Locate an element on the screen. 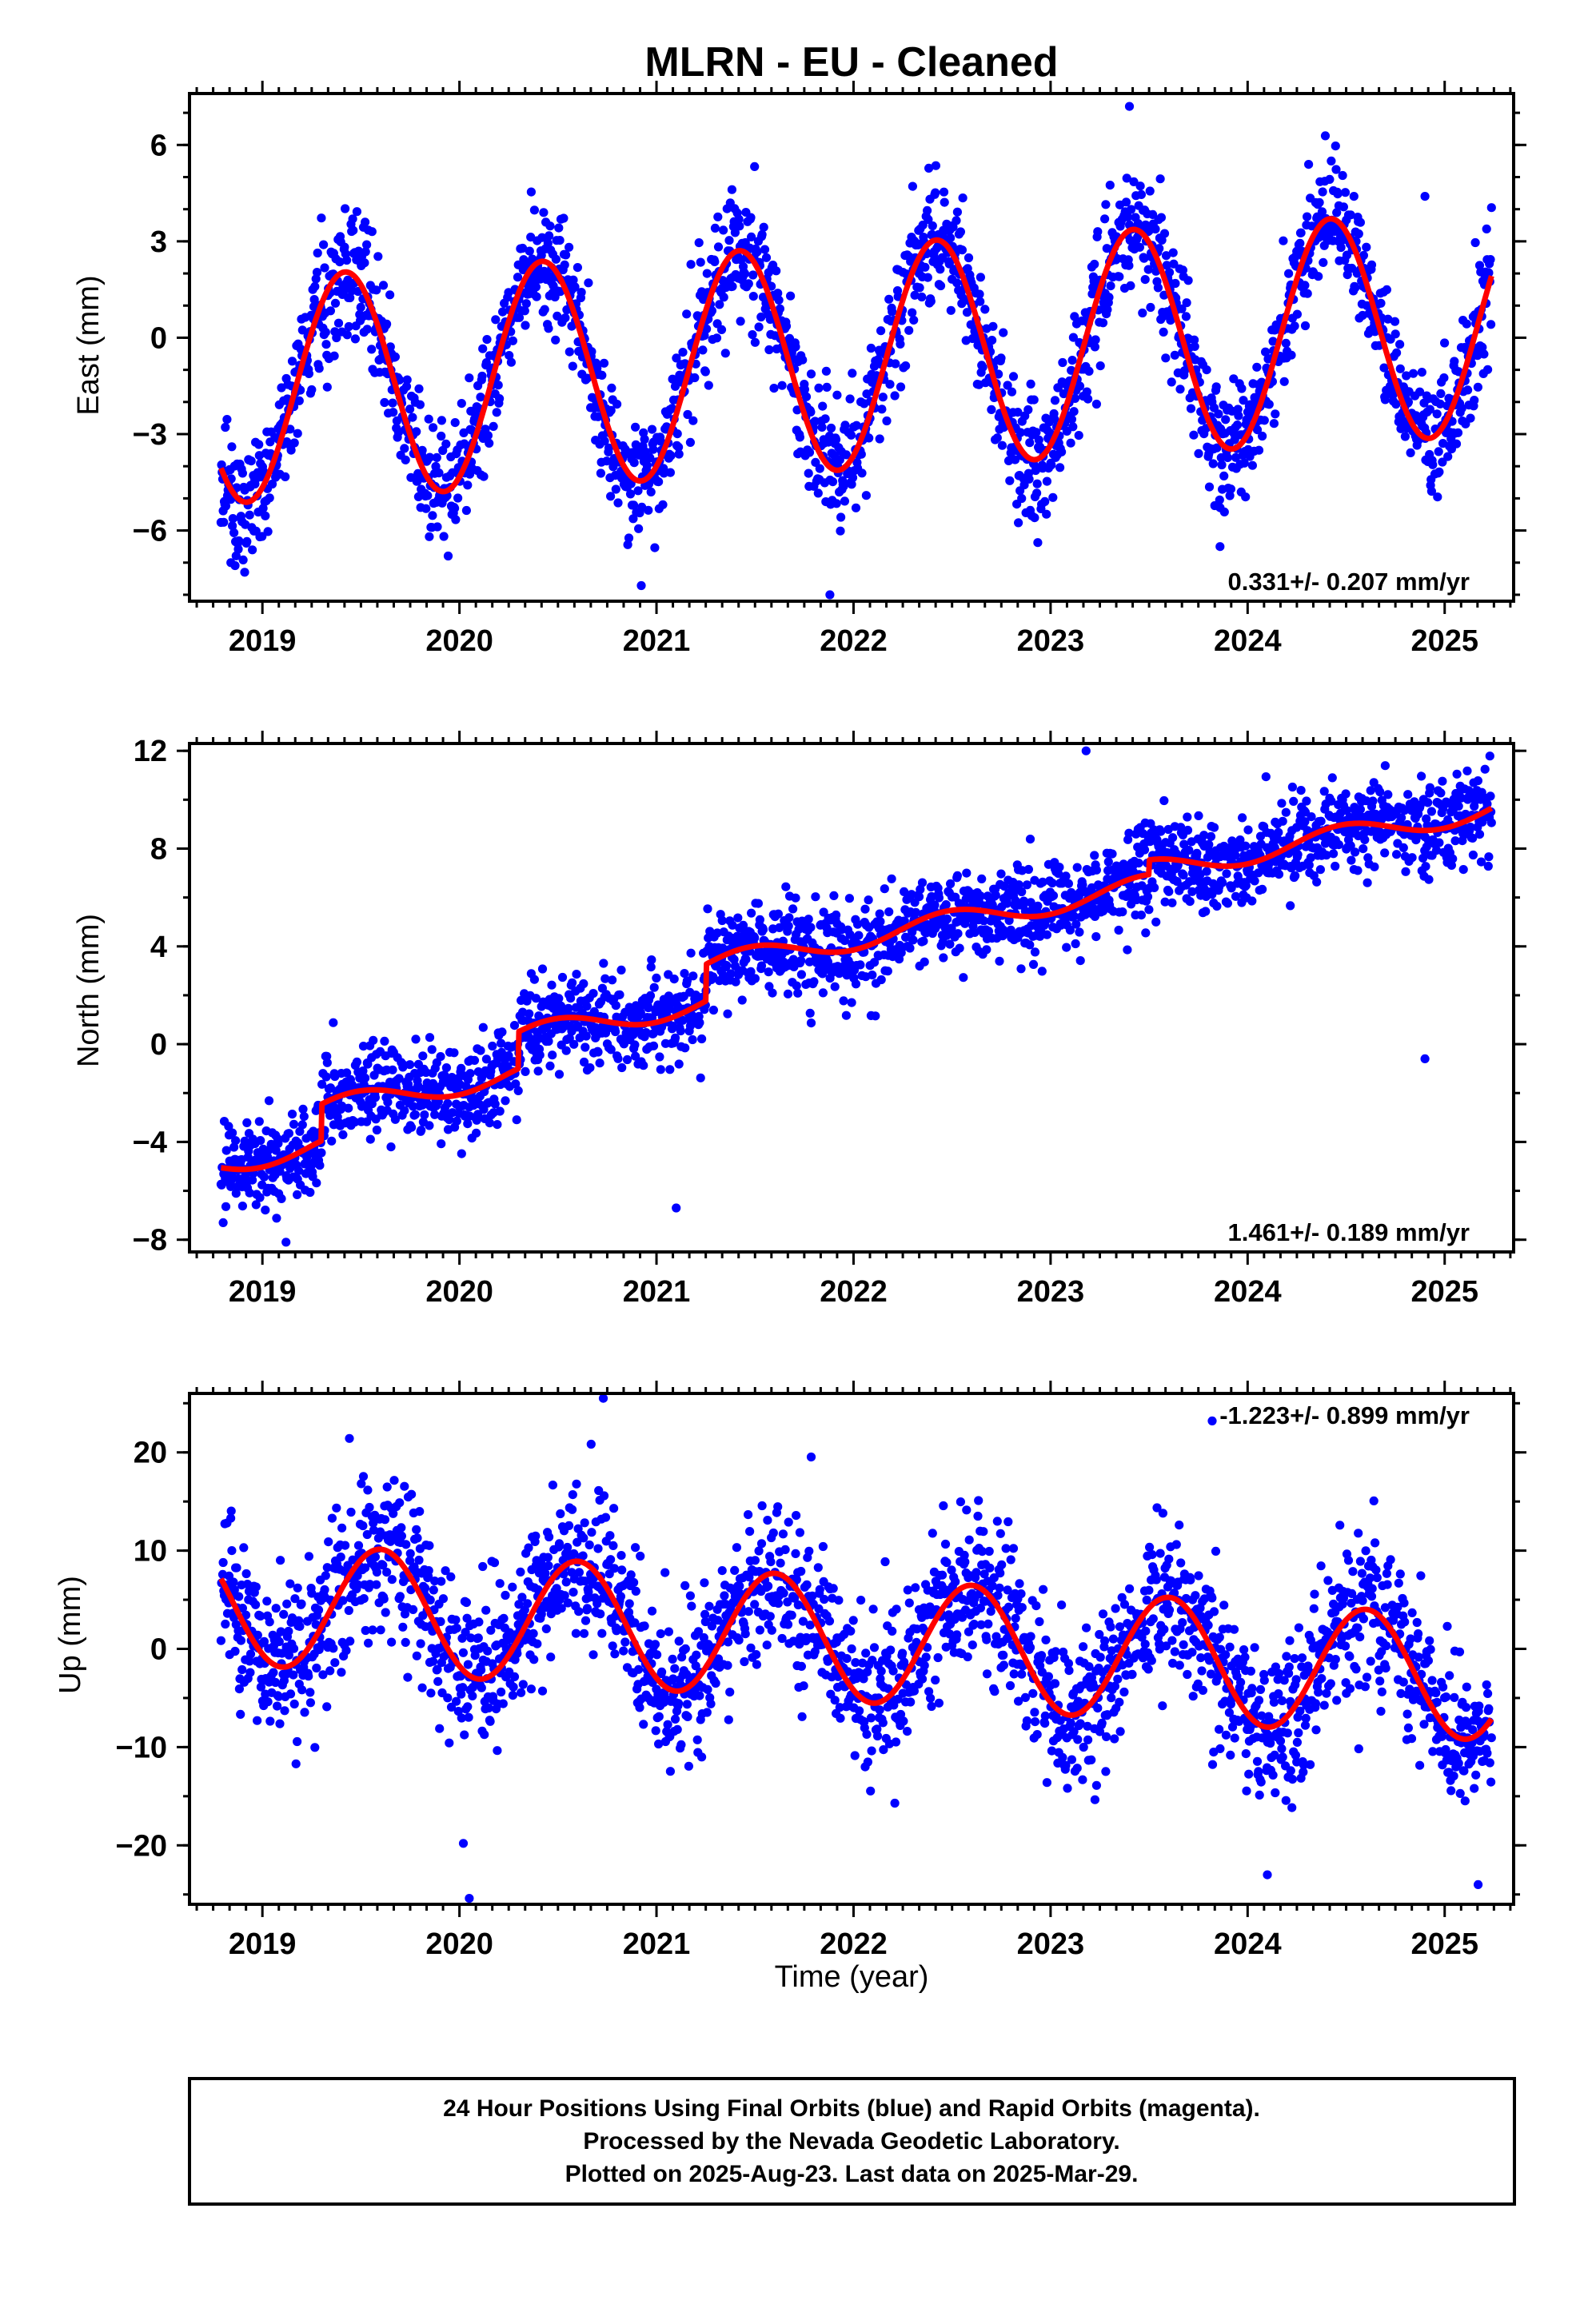 This screenshot has width=1580, height=2324. chart-title: MLRN - EU - Cleaned is located at coordinates (851, 62).